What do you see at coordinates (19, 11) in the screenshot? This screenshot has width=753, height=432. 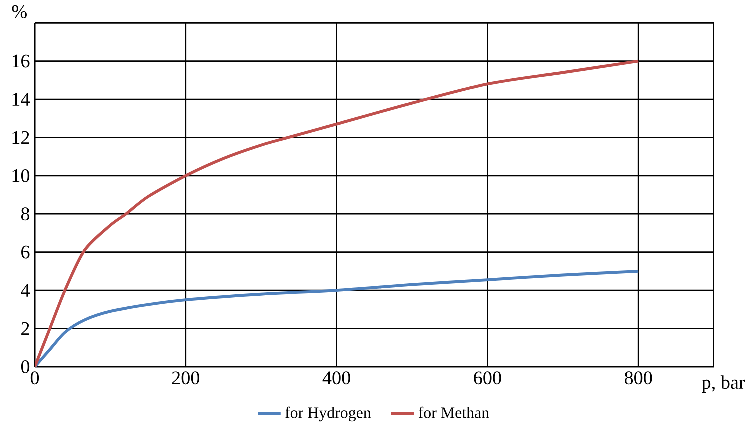 I see `y-axis-title: %` at bounding box center [19, 11].